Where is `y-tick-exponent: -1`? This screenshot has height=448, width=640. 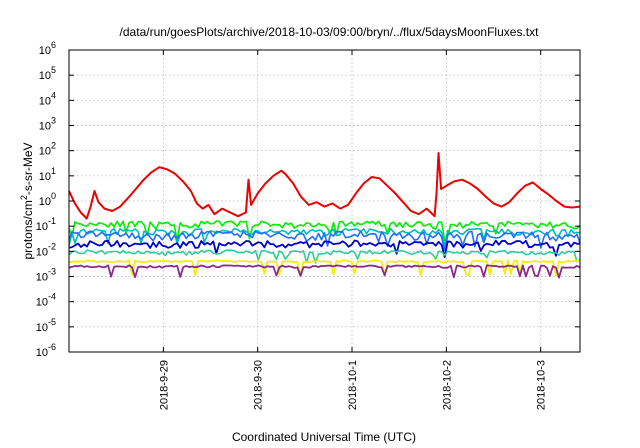 y-tick-exponent: -1 is located at coordinates (52, 221).